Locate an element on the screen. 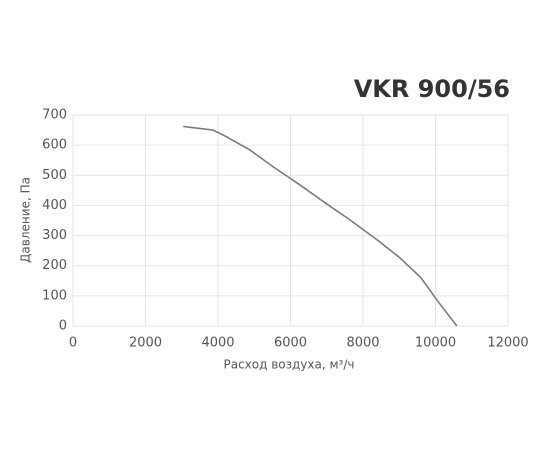 The width and height of the screenshot is (550, 450). x-tick-label: 8000 is located at coordinates (362, 343).